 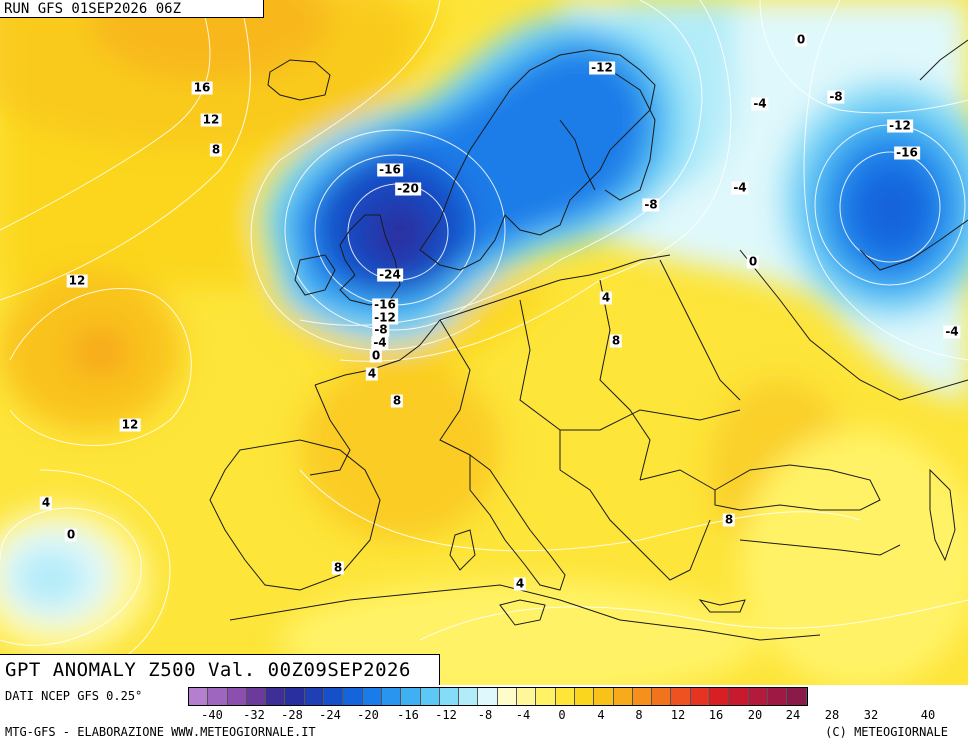 I want to click on map-title: GPT ANOMALY Z500 Val. 00Z09SEP2026, so click(x=220, y=669).